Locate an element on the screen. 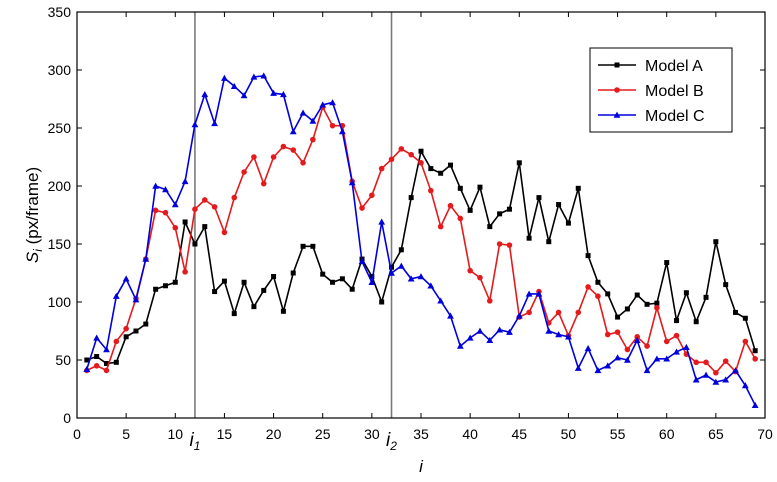  legend: Model A Model B Model C is located at coordinates (661, 90).